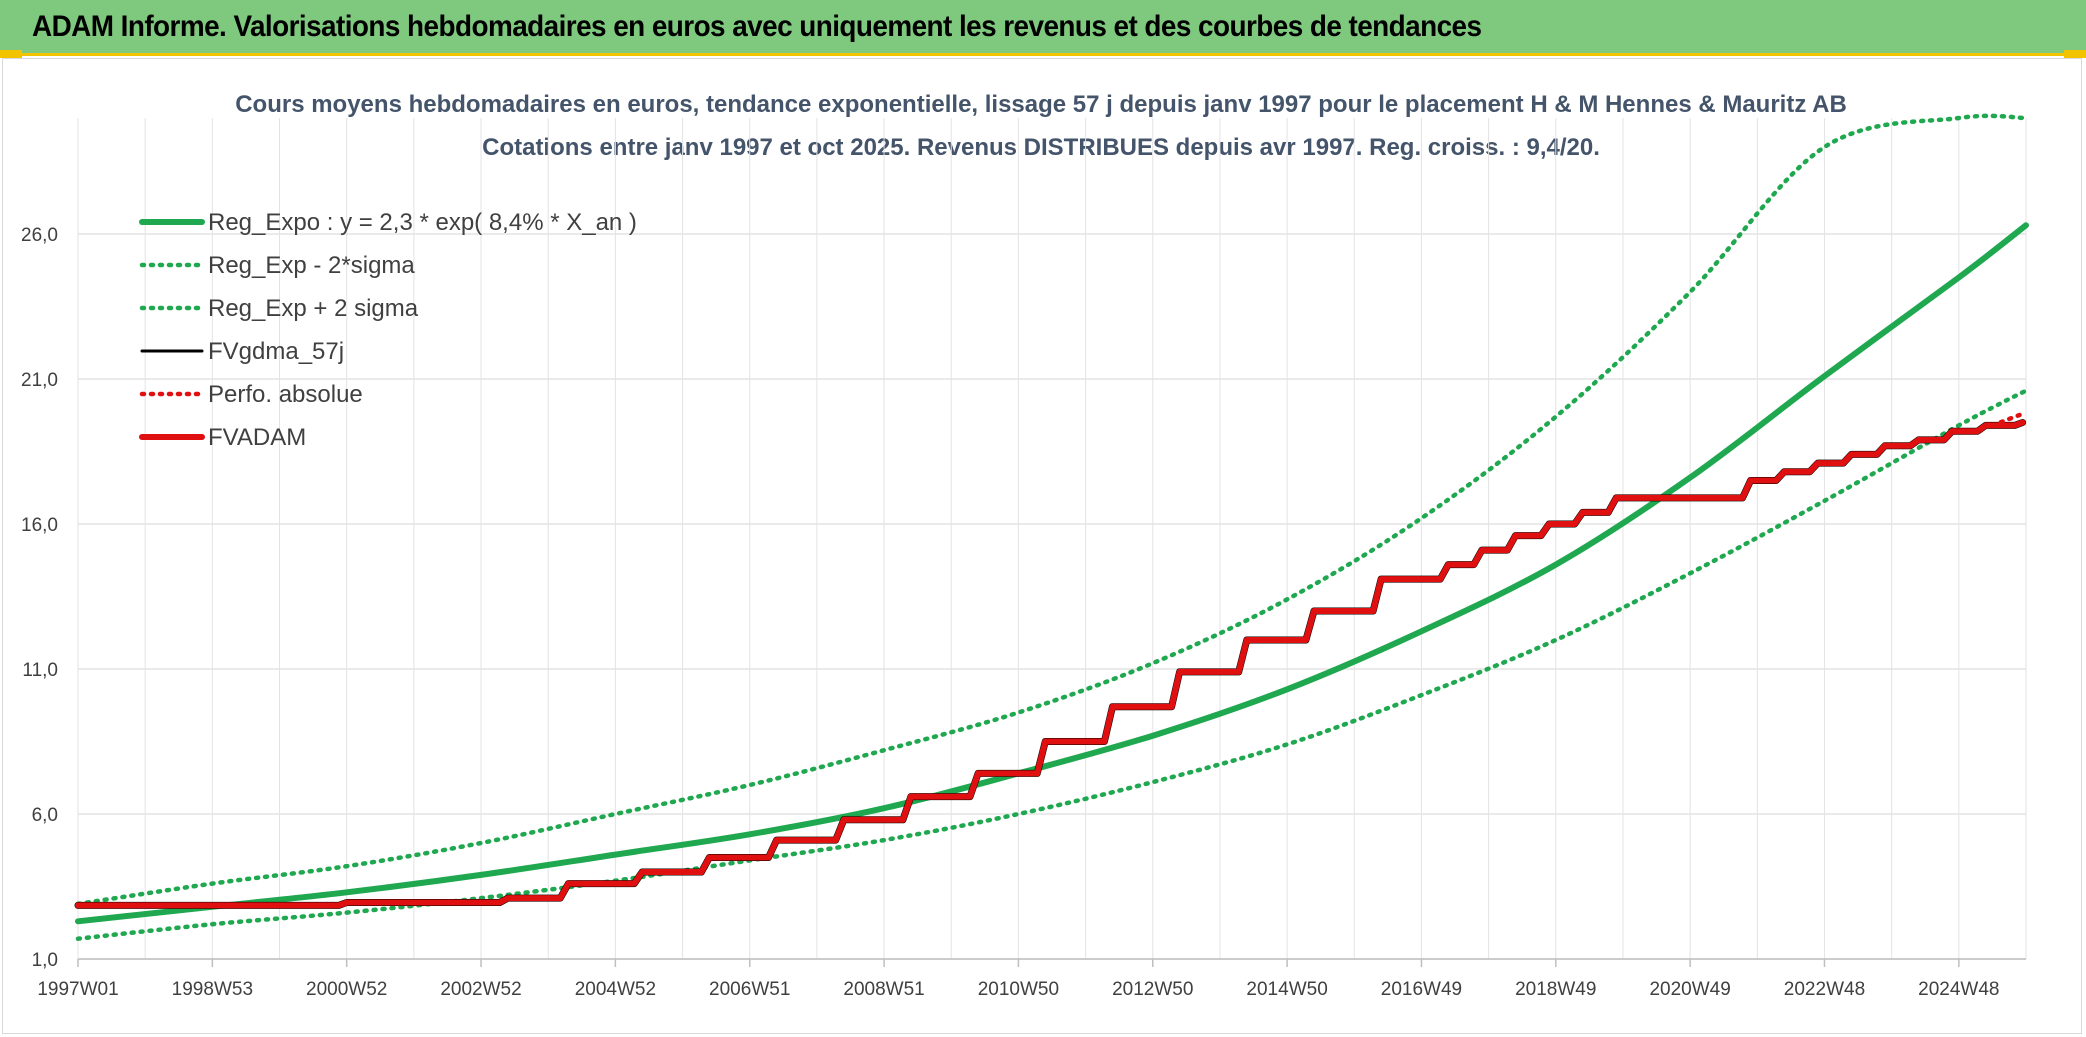  Describe the element at coordinates (45, 960) in the screenshot. I see `y-tick-label: 1,0` at that location.